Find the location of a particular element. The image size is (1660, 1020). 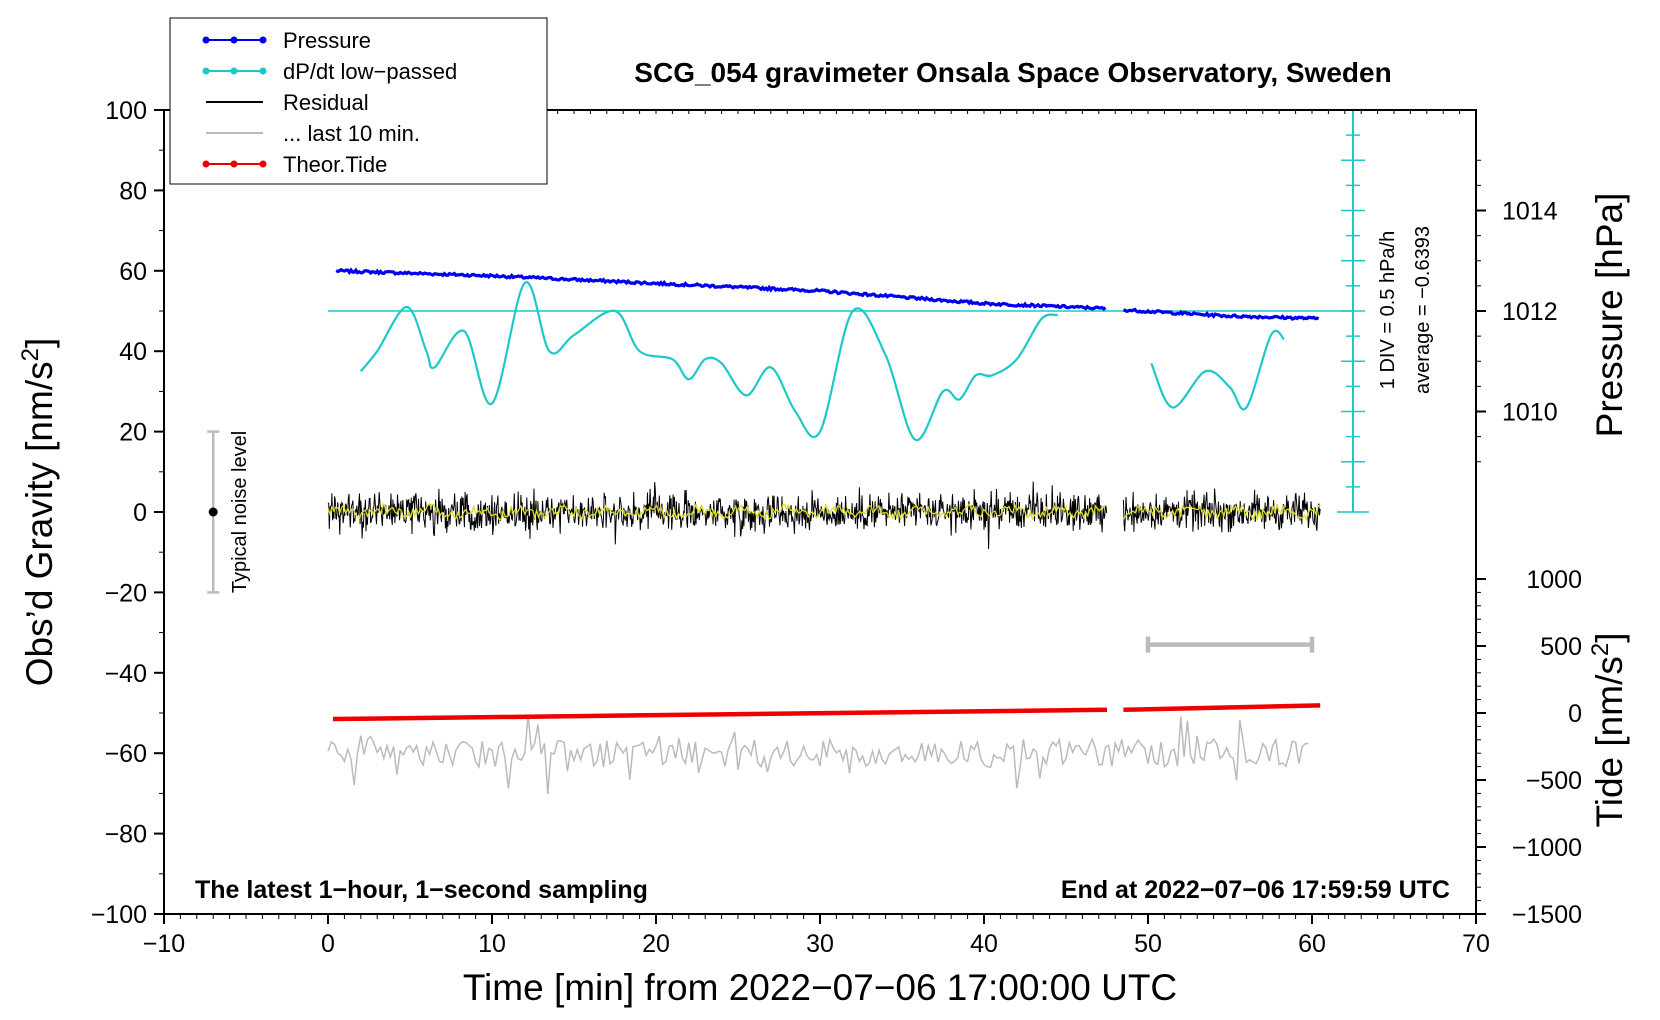

legend-label: Residual is located at coordinates (326, 102).